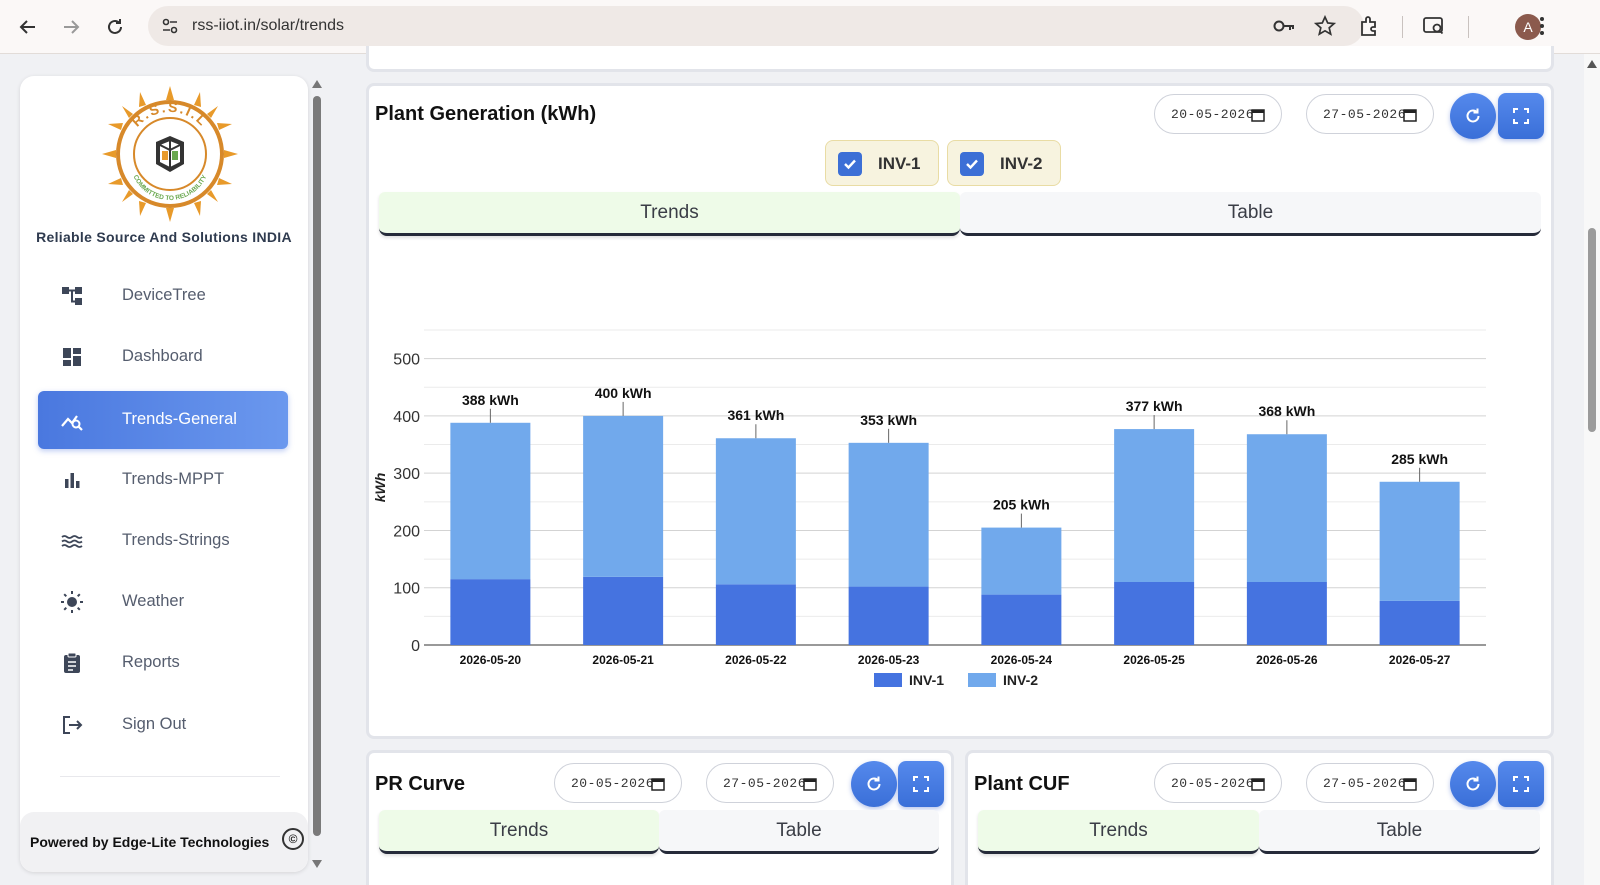 The image size is (1600, 885). I want to click on bookmark-star-icon, so click(1325, 28).